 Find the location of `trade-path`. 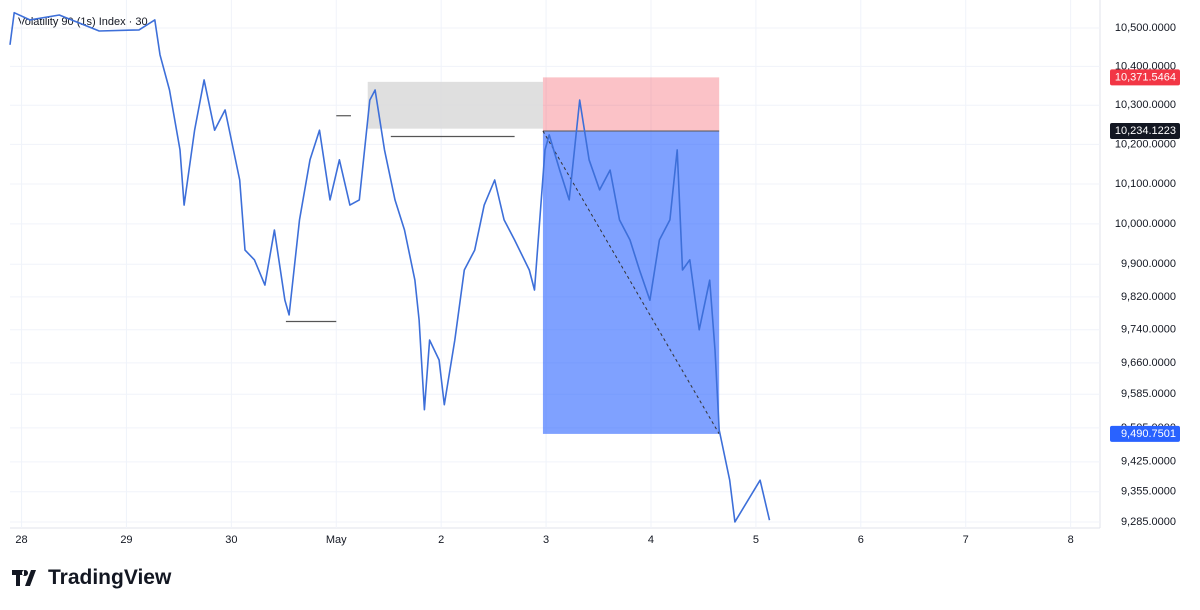

trade-path is located at coordinates (631, 282).